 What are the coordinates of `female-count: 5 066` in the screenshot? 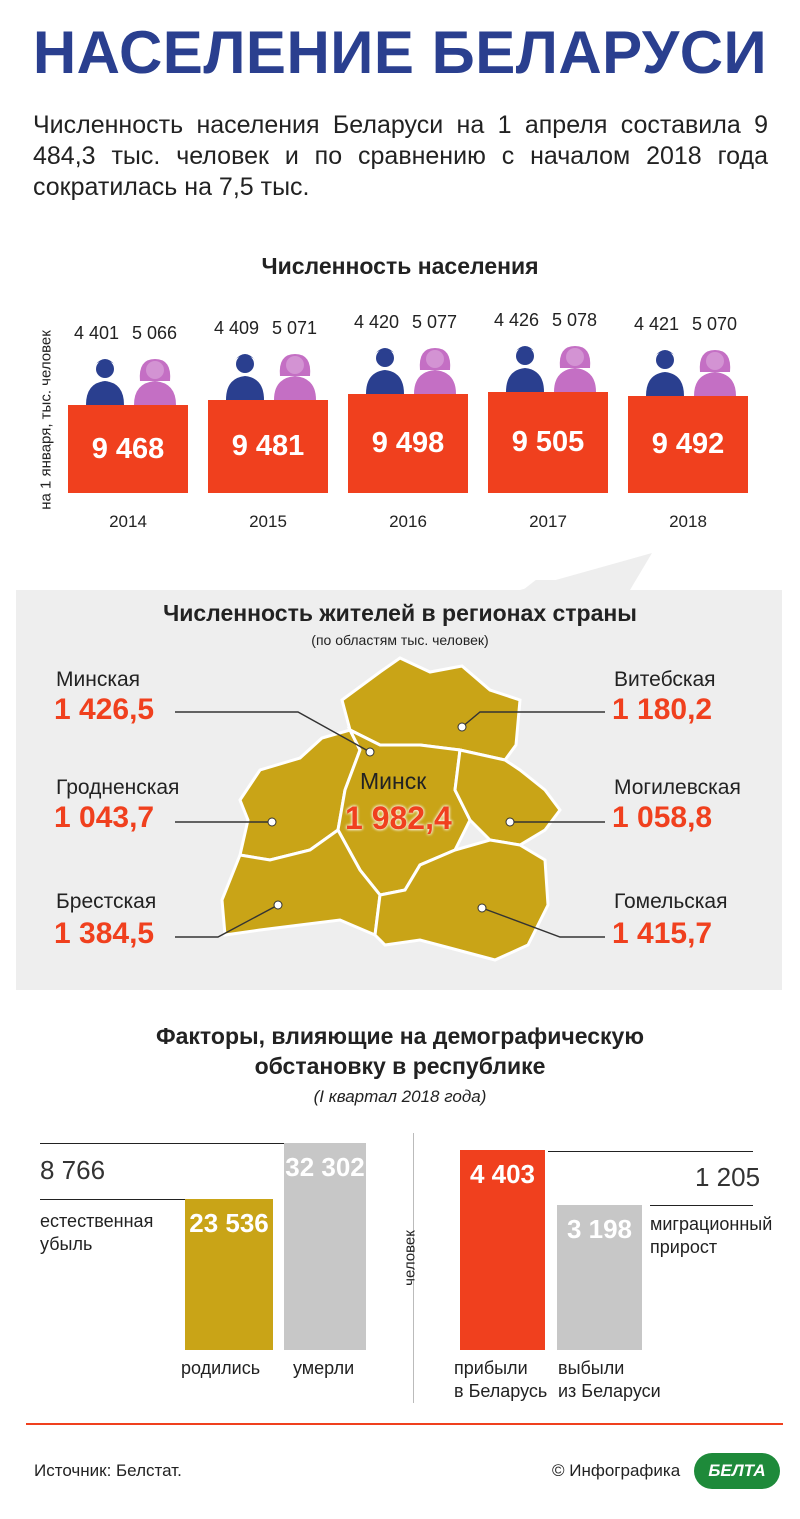 It's located at (155, 333).